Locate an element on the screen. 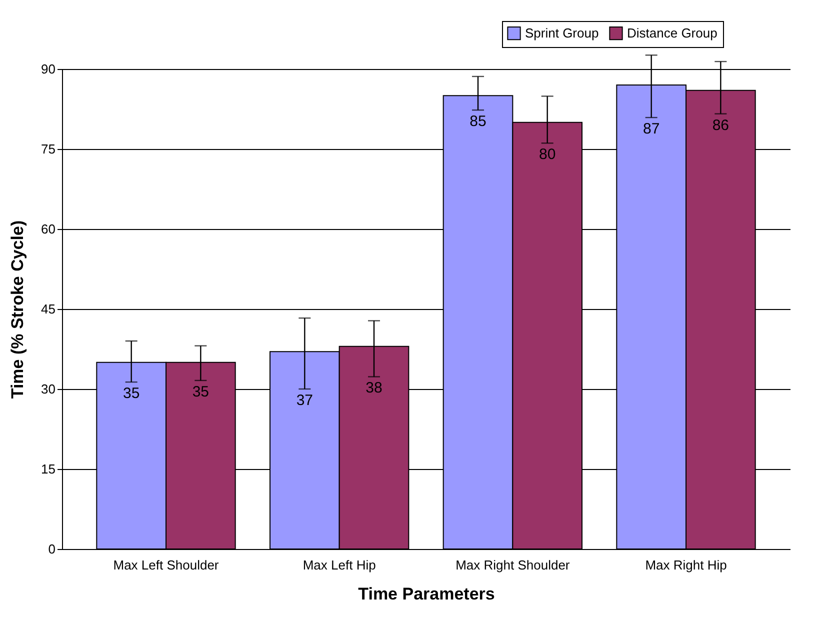  data-label: 87 is located at coordinates (651, 129).